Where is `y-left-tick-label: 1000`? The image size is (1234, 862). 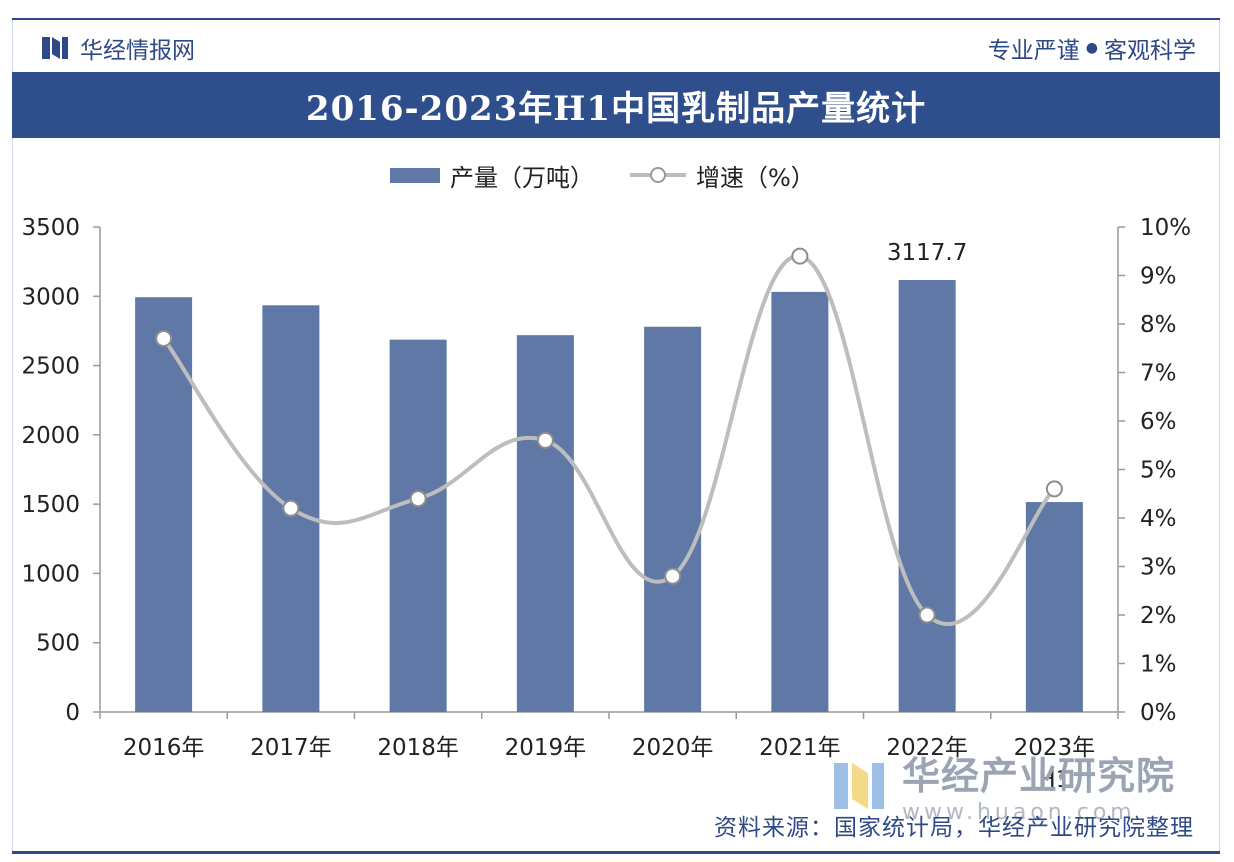
y-left-tick-label: 1000 is located at coordinates (50, 574).